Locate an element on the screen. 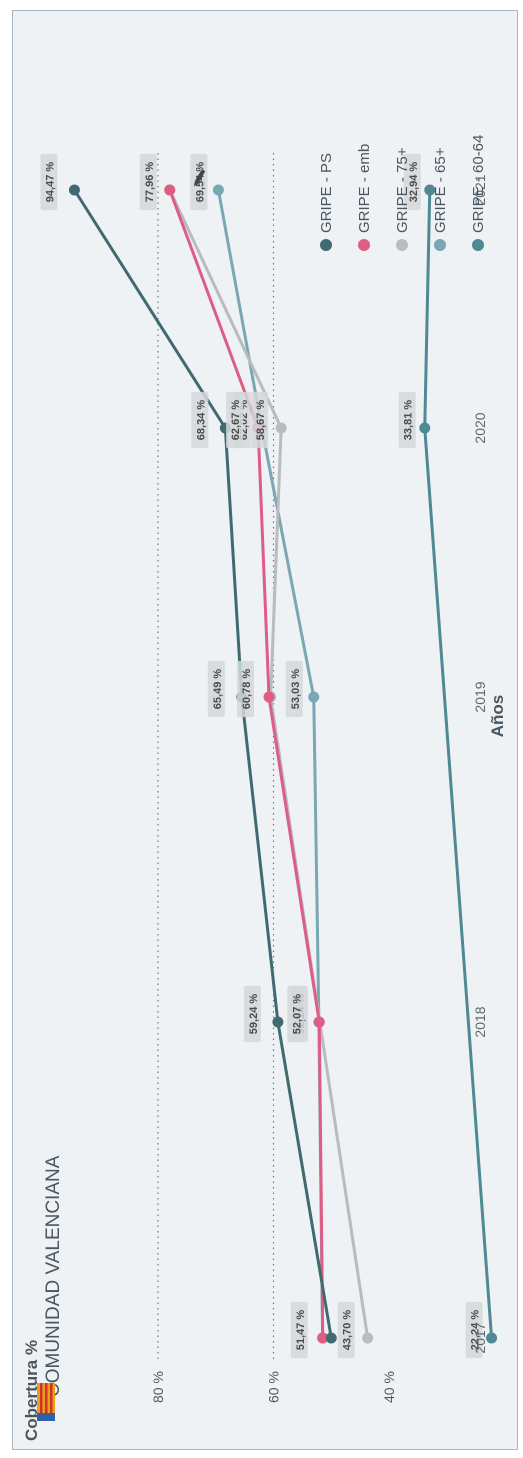 This screenshot has height=1458, width=523. legend-label: GRIPE - PS is located at coordinates (326, 193).